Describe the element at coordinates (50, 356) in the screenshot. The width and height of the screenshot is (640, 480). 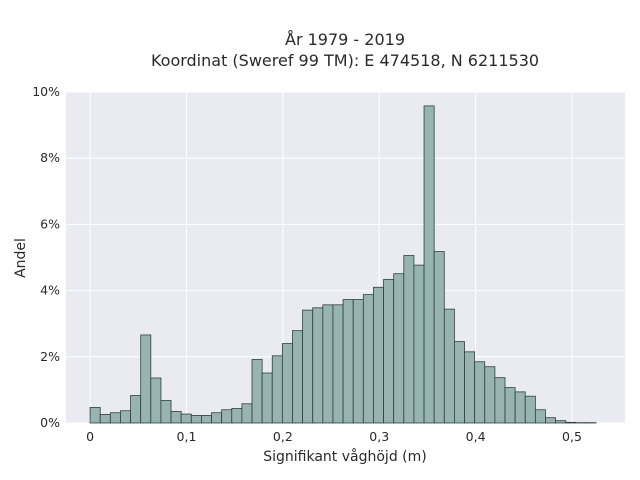
I see `y-tick-label: 2%` at that location.